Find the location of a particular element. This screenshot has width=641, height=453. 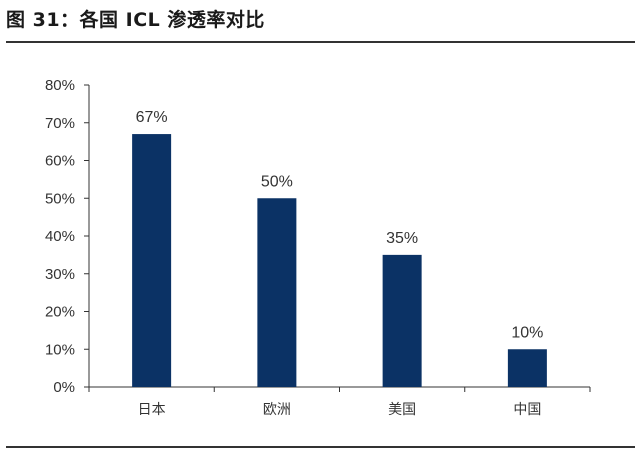

y-tick-label: 80% is located at coordinates (60, 85).